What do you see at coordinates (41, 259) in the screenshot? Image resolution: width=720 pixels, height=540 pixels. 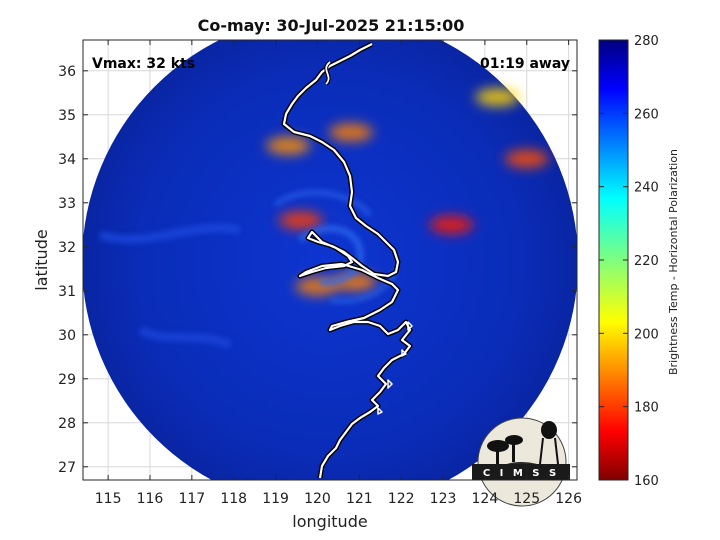 I see `y-axis-label: latitude` at bounding box center [41, 259].